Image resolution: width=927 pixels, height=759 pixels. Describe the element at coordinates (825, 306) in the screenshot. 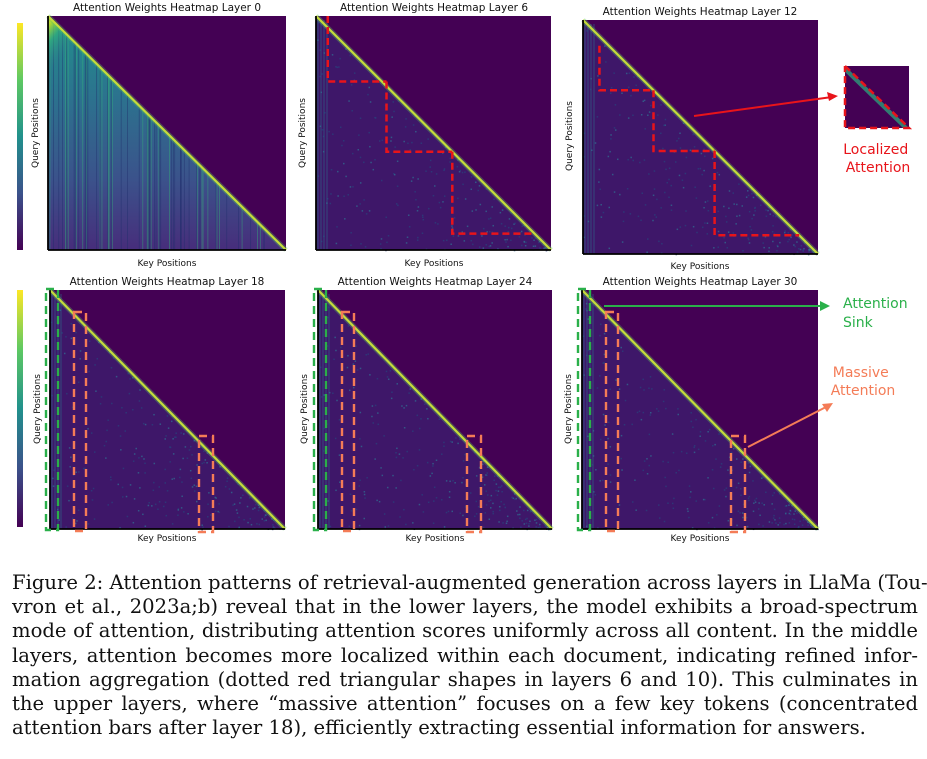

I see `sink-arrowhead` at that location.